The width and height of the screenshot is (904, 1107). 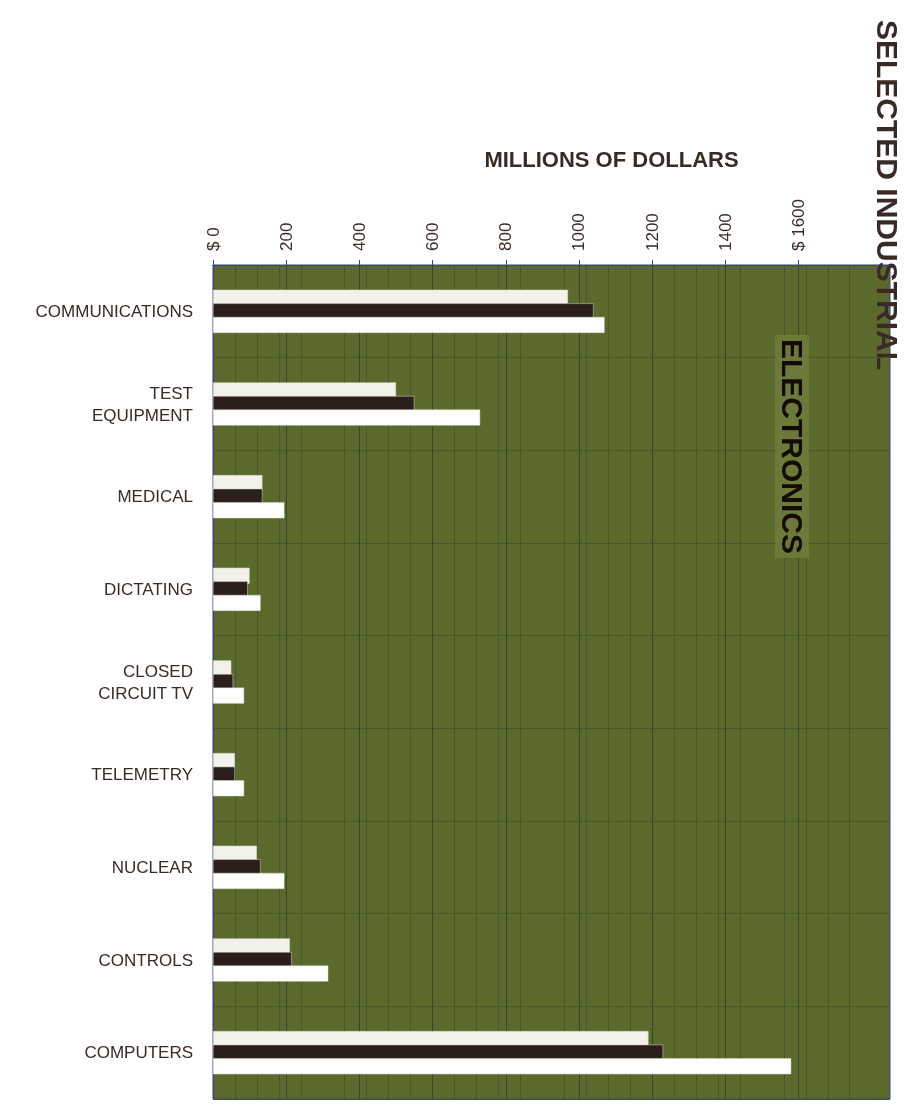 What do you see at coordinates (725, 232) in the screenshot?
I see `x-tick-label: 1400` at bounding box center [725, 232].